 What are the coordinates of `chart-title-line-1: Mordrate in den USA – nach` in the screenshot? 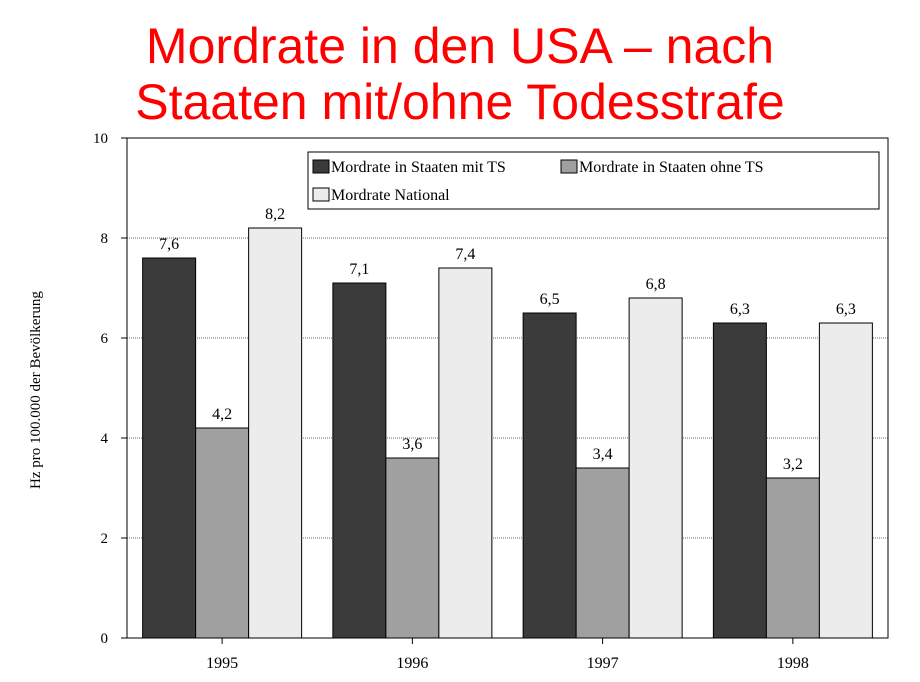 It's located at (460, 46).